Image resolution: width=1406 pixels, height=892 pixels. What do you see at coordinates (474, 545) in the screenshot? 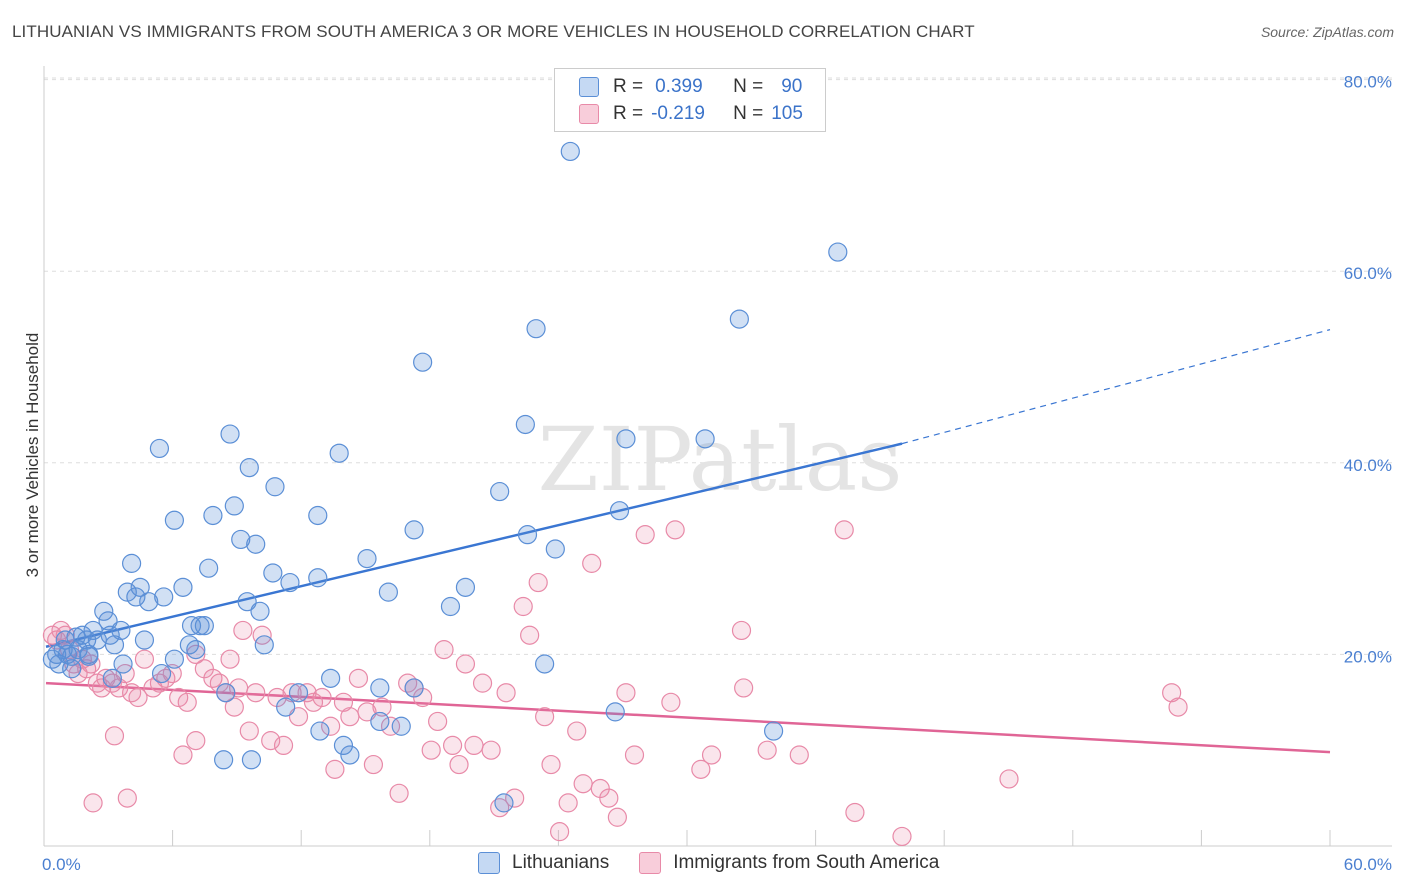
I see `trend-line-lithuanians` at bounding box center [474, 545].